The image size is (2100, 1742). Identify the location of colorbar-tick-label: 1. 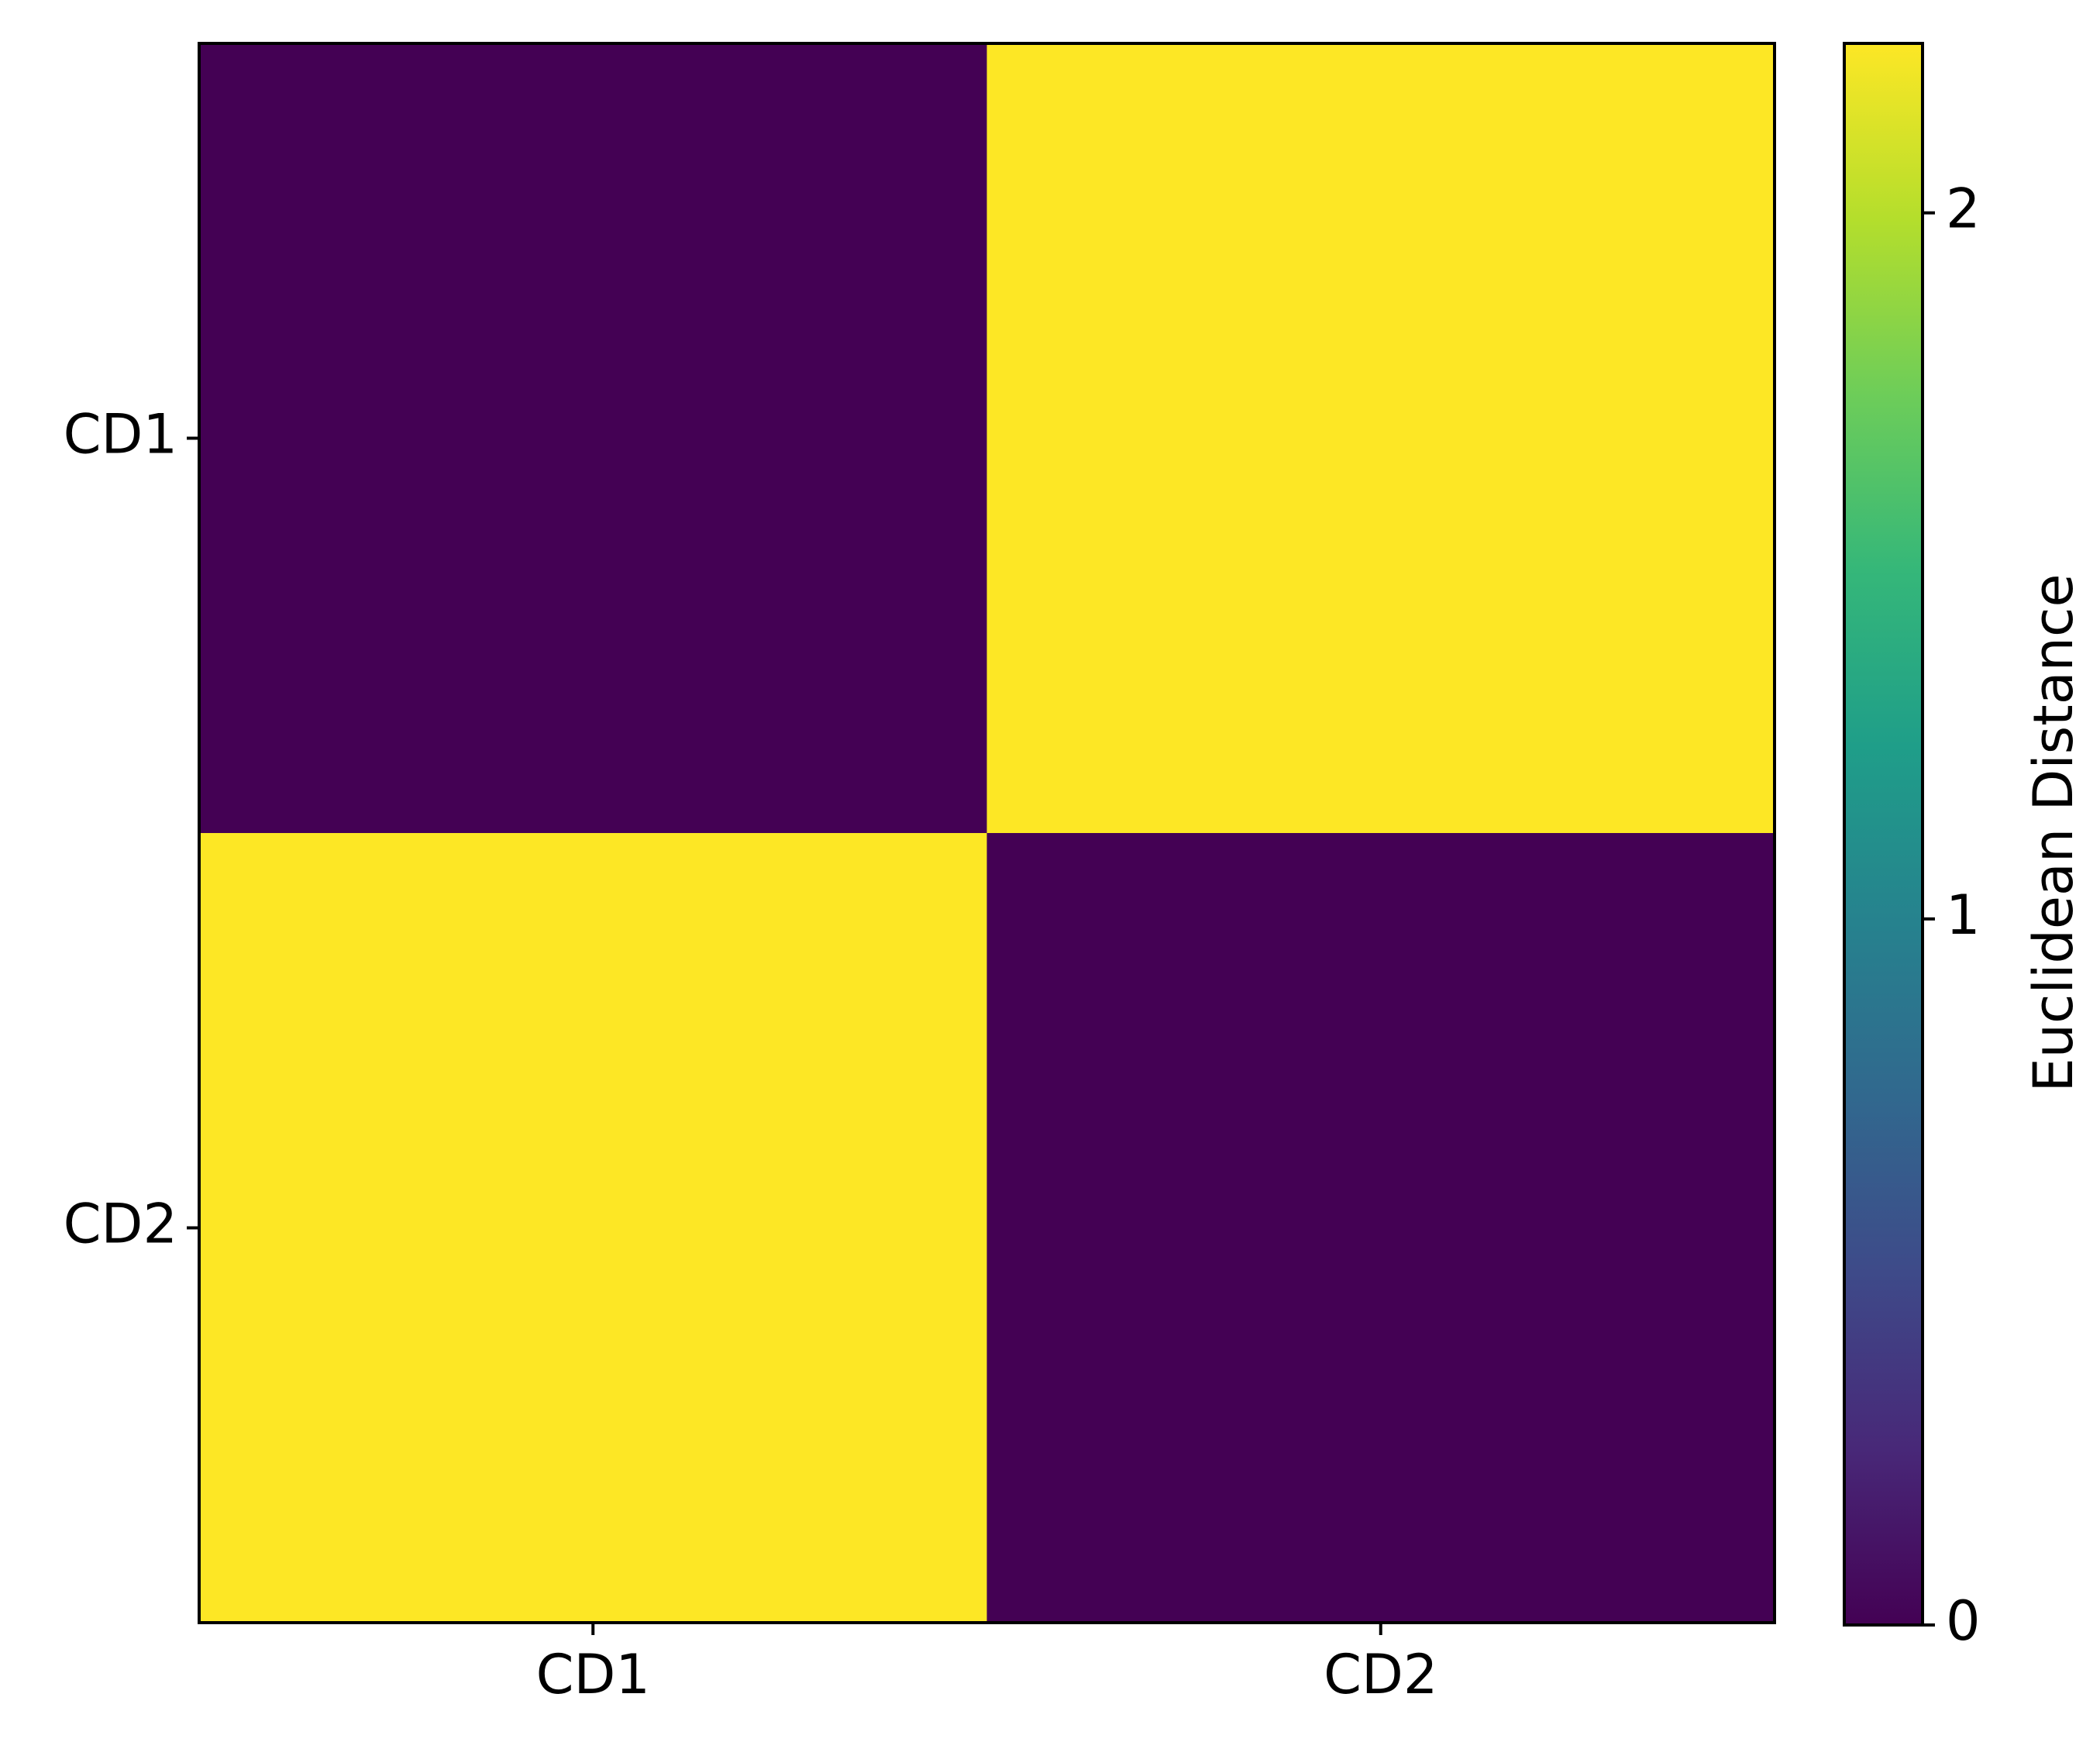
(1964, 915).